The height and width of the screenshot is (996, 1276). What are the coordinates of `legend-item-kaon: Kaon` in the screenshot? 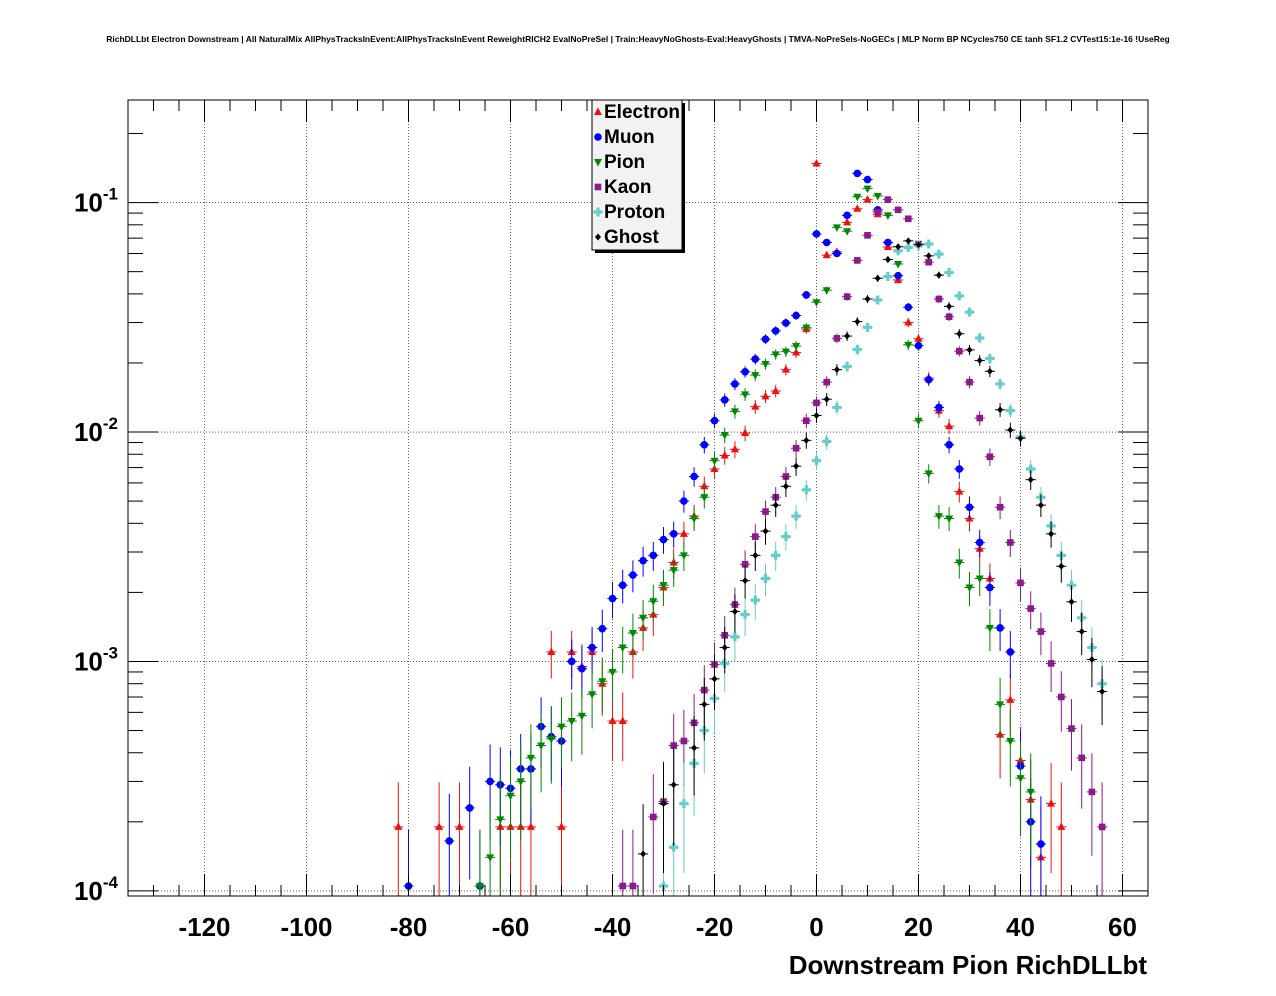 It's located at (623, 187).